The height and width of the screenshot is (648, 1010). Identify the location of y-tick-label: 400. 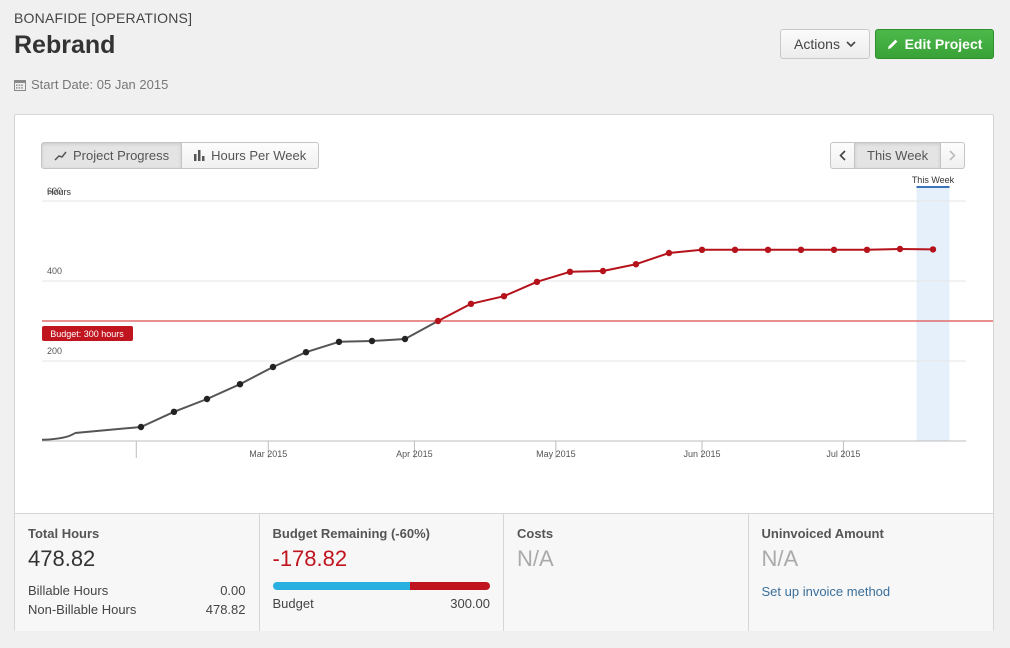
(54, 271).